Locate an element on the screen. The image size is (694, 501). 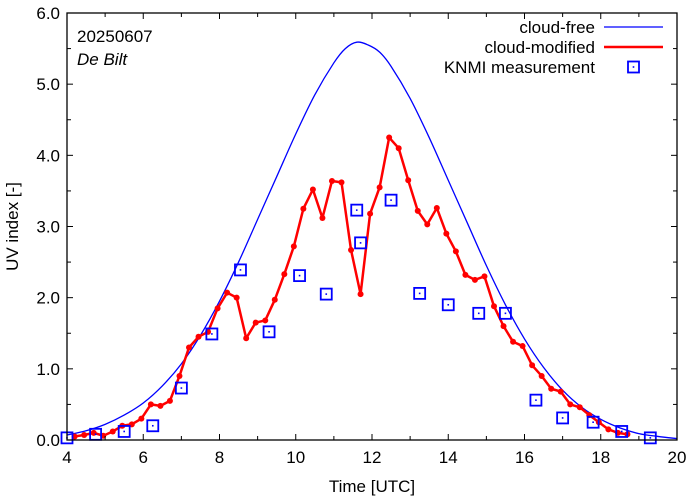
y-tick-label: 3.0 is located at coordinates (48, 227).